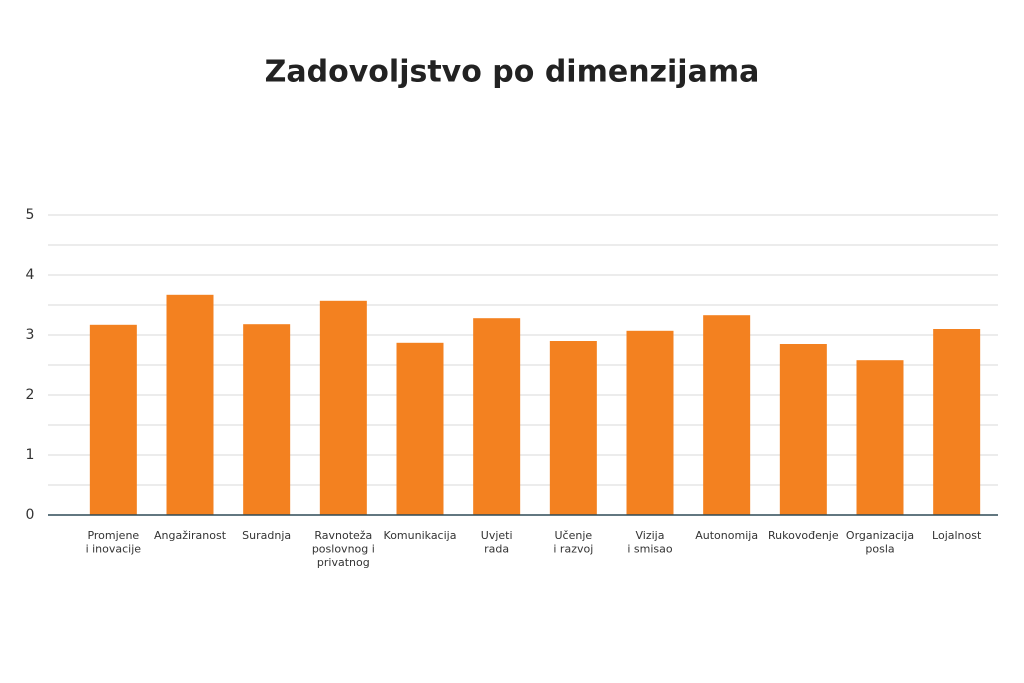 This screenshot has width=1024, height=683. Describe the element at coordinates (266, 535) in the screenshot. I see `x-tick-label: Suradnja` at that location.